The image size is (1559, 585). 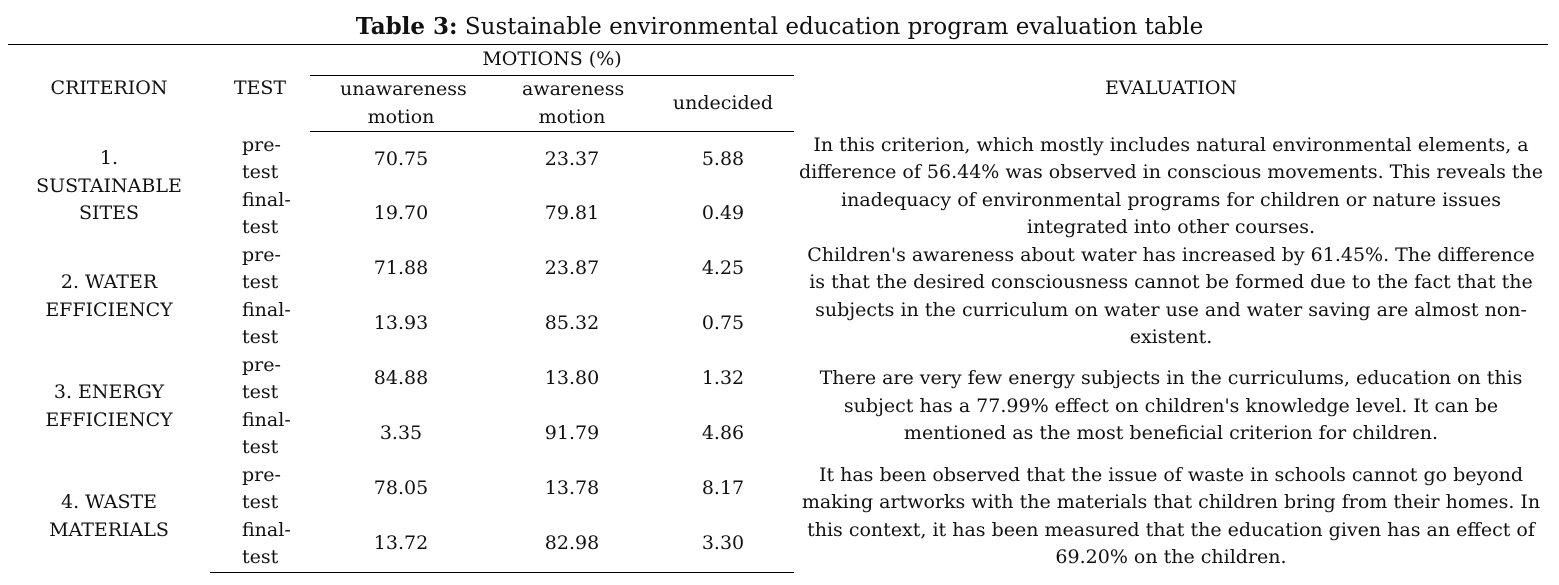 I want to click on awareness-cell: 91.79, so click(x=572, y=433).